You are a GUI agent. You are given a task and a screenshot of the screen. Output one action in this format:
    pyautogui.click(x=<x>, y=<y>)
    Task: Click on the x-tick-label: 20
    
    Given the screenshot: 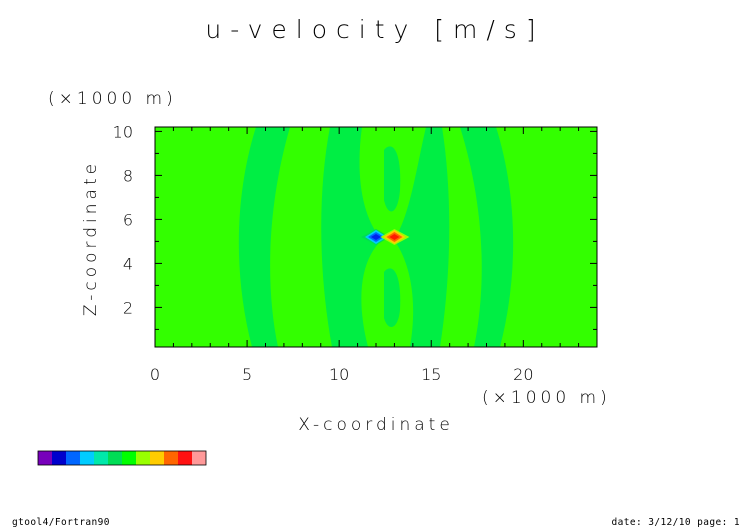 What is the action you would take?
    pyautogui.click(x=523, y=374)
    